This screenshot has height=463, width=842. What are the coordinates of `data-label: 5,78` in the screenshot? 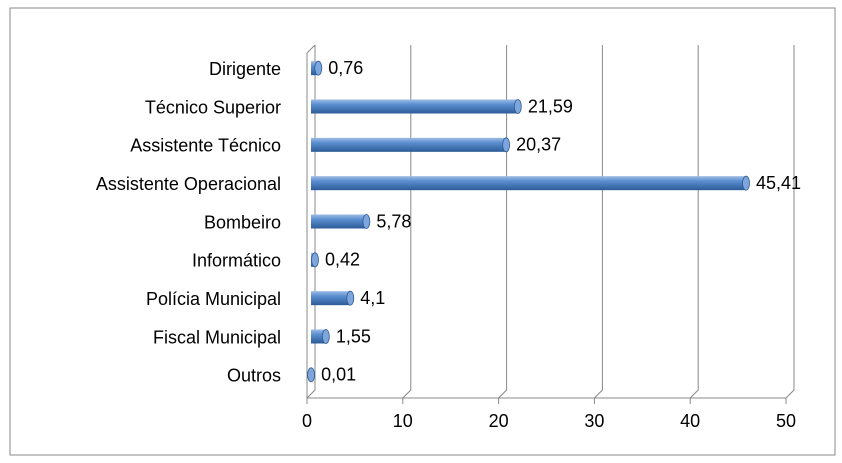 It's located at (393, 221).